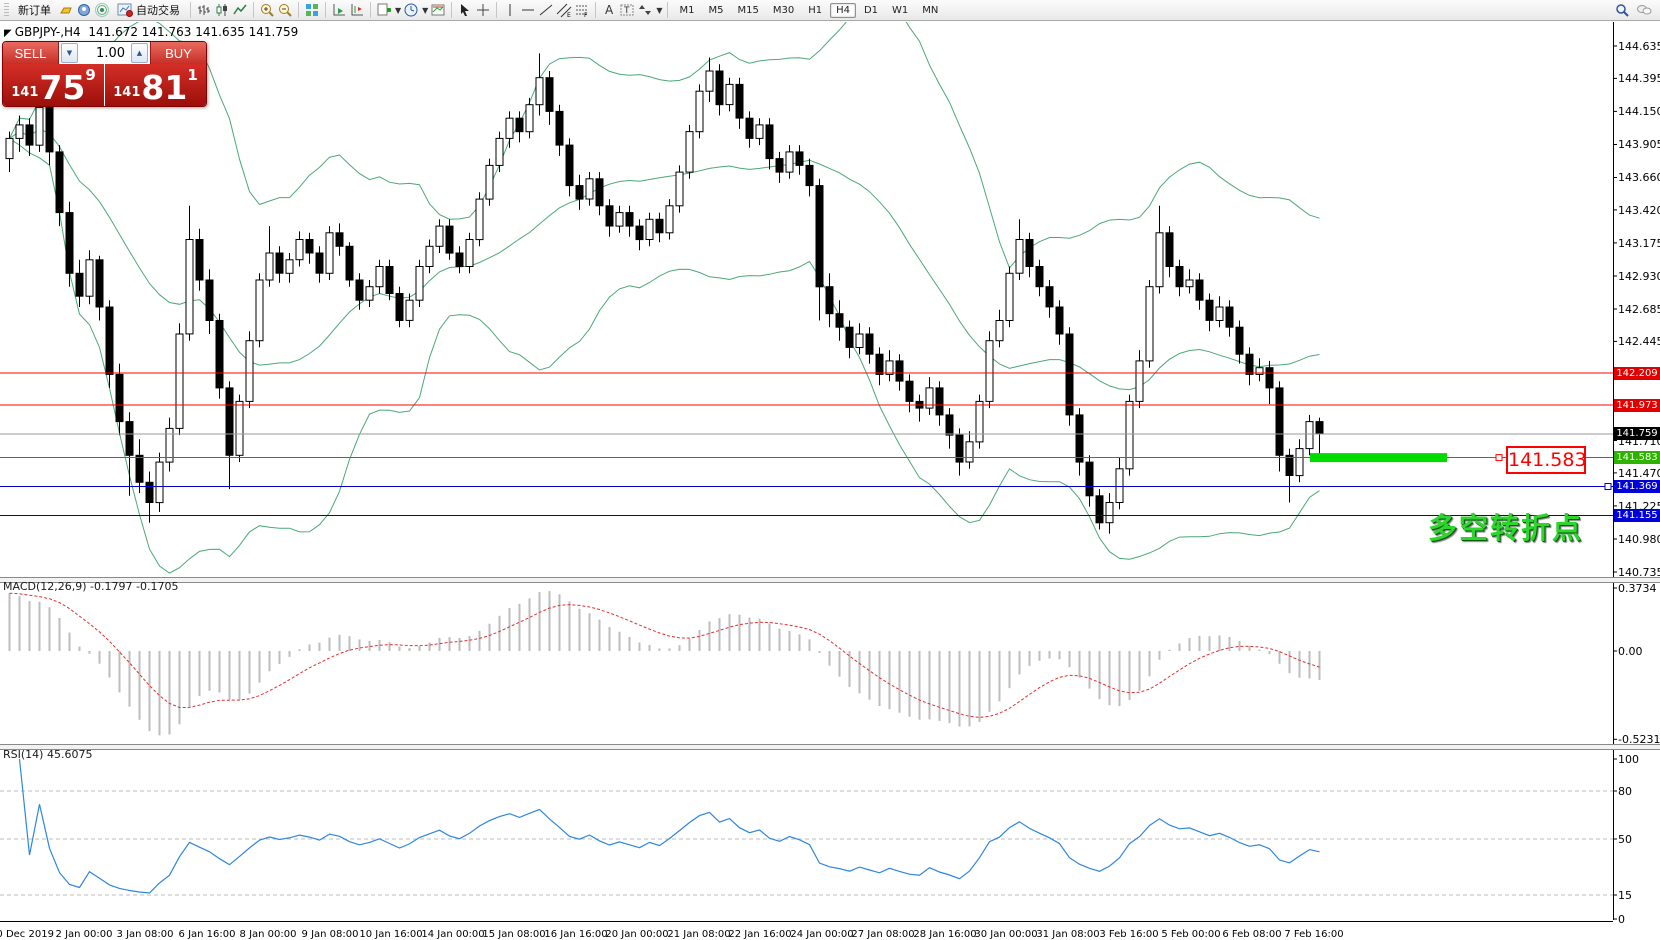 The height and width of the screenshot is (940, 1660). Describe the element at coordinates (438, 10) in the screenshot. I see `template-icon` at that location.